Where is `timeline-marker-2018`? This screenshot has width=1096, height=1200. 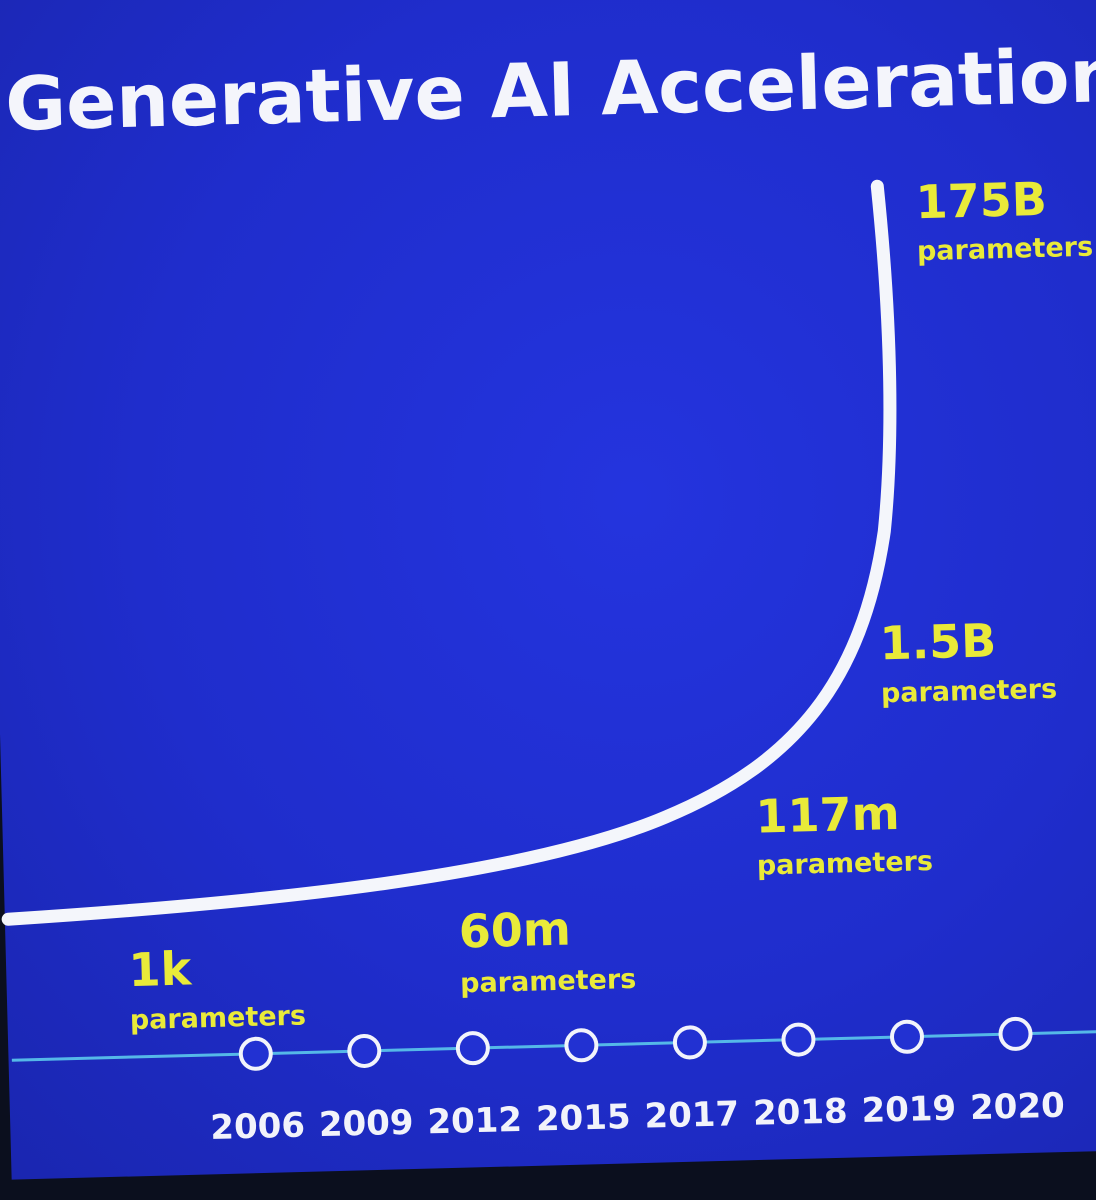
timeline-marker-2018 is located at coordinates (798, 1039).